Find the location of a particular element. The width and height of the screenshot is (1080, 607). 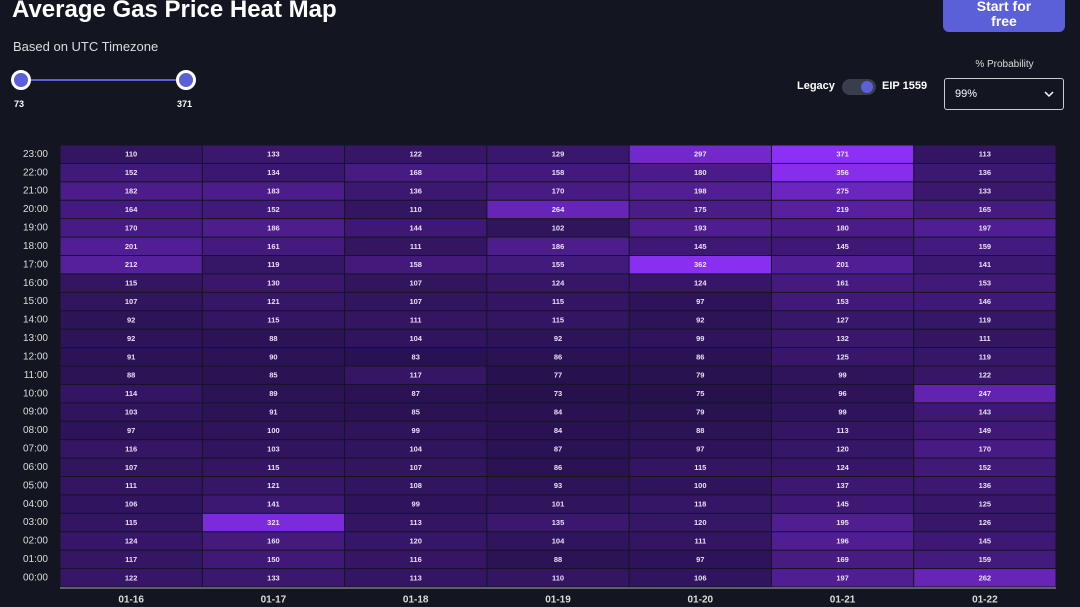

x-tick-label: 01-19 is located at coordinates (558, 600).